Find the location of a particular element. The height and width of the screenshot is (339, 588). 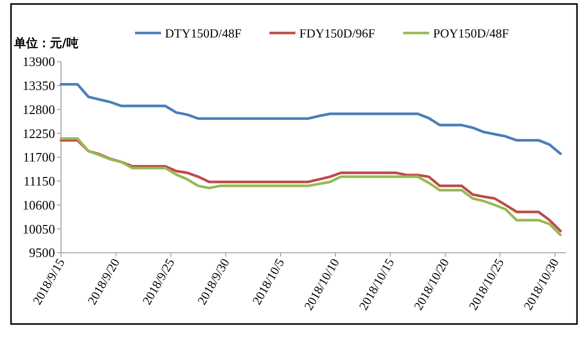

legend-label: POY150D/48F is located at coordinates (471, 33).